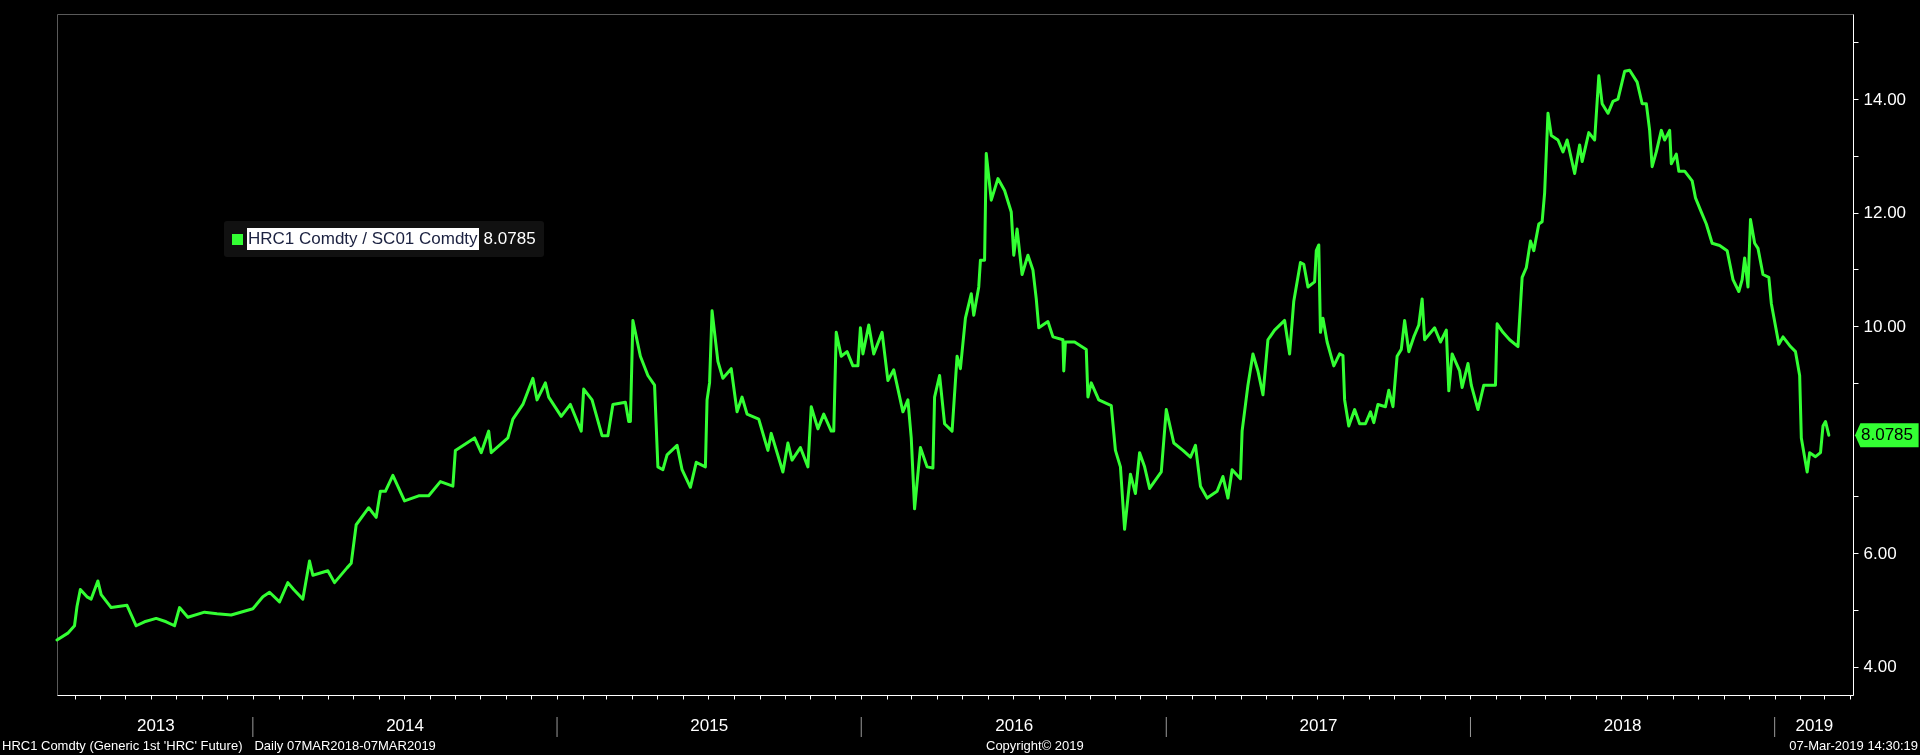 The width and height of the screenshot is (1920, 755). Describe the element at coordinates (1814, 725) in the screenshot. I see `x-tick-label: 2019` at that location.